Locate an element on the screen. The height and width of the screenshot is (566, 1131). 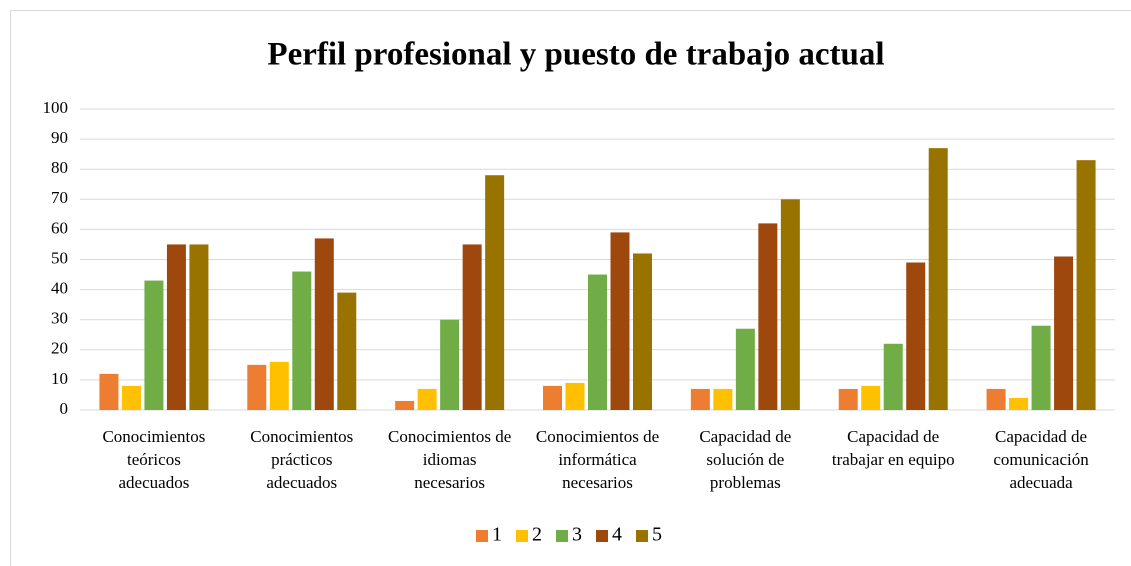
y-tick-label: 90 is located at coordinates (59, 137).